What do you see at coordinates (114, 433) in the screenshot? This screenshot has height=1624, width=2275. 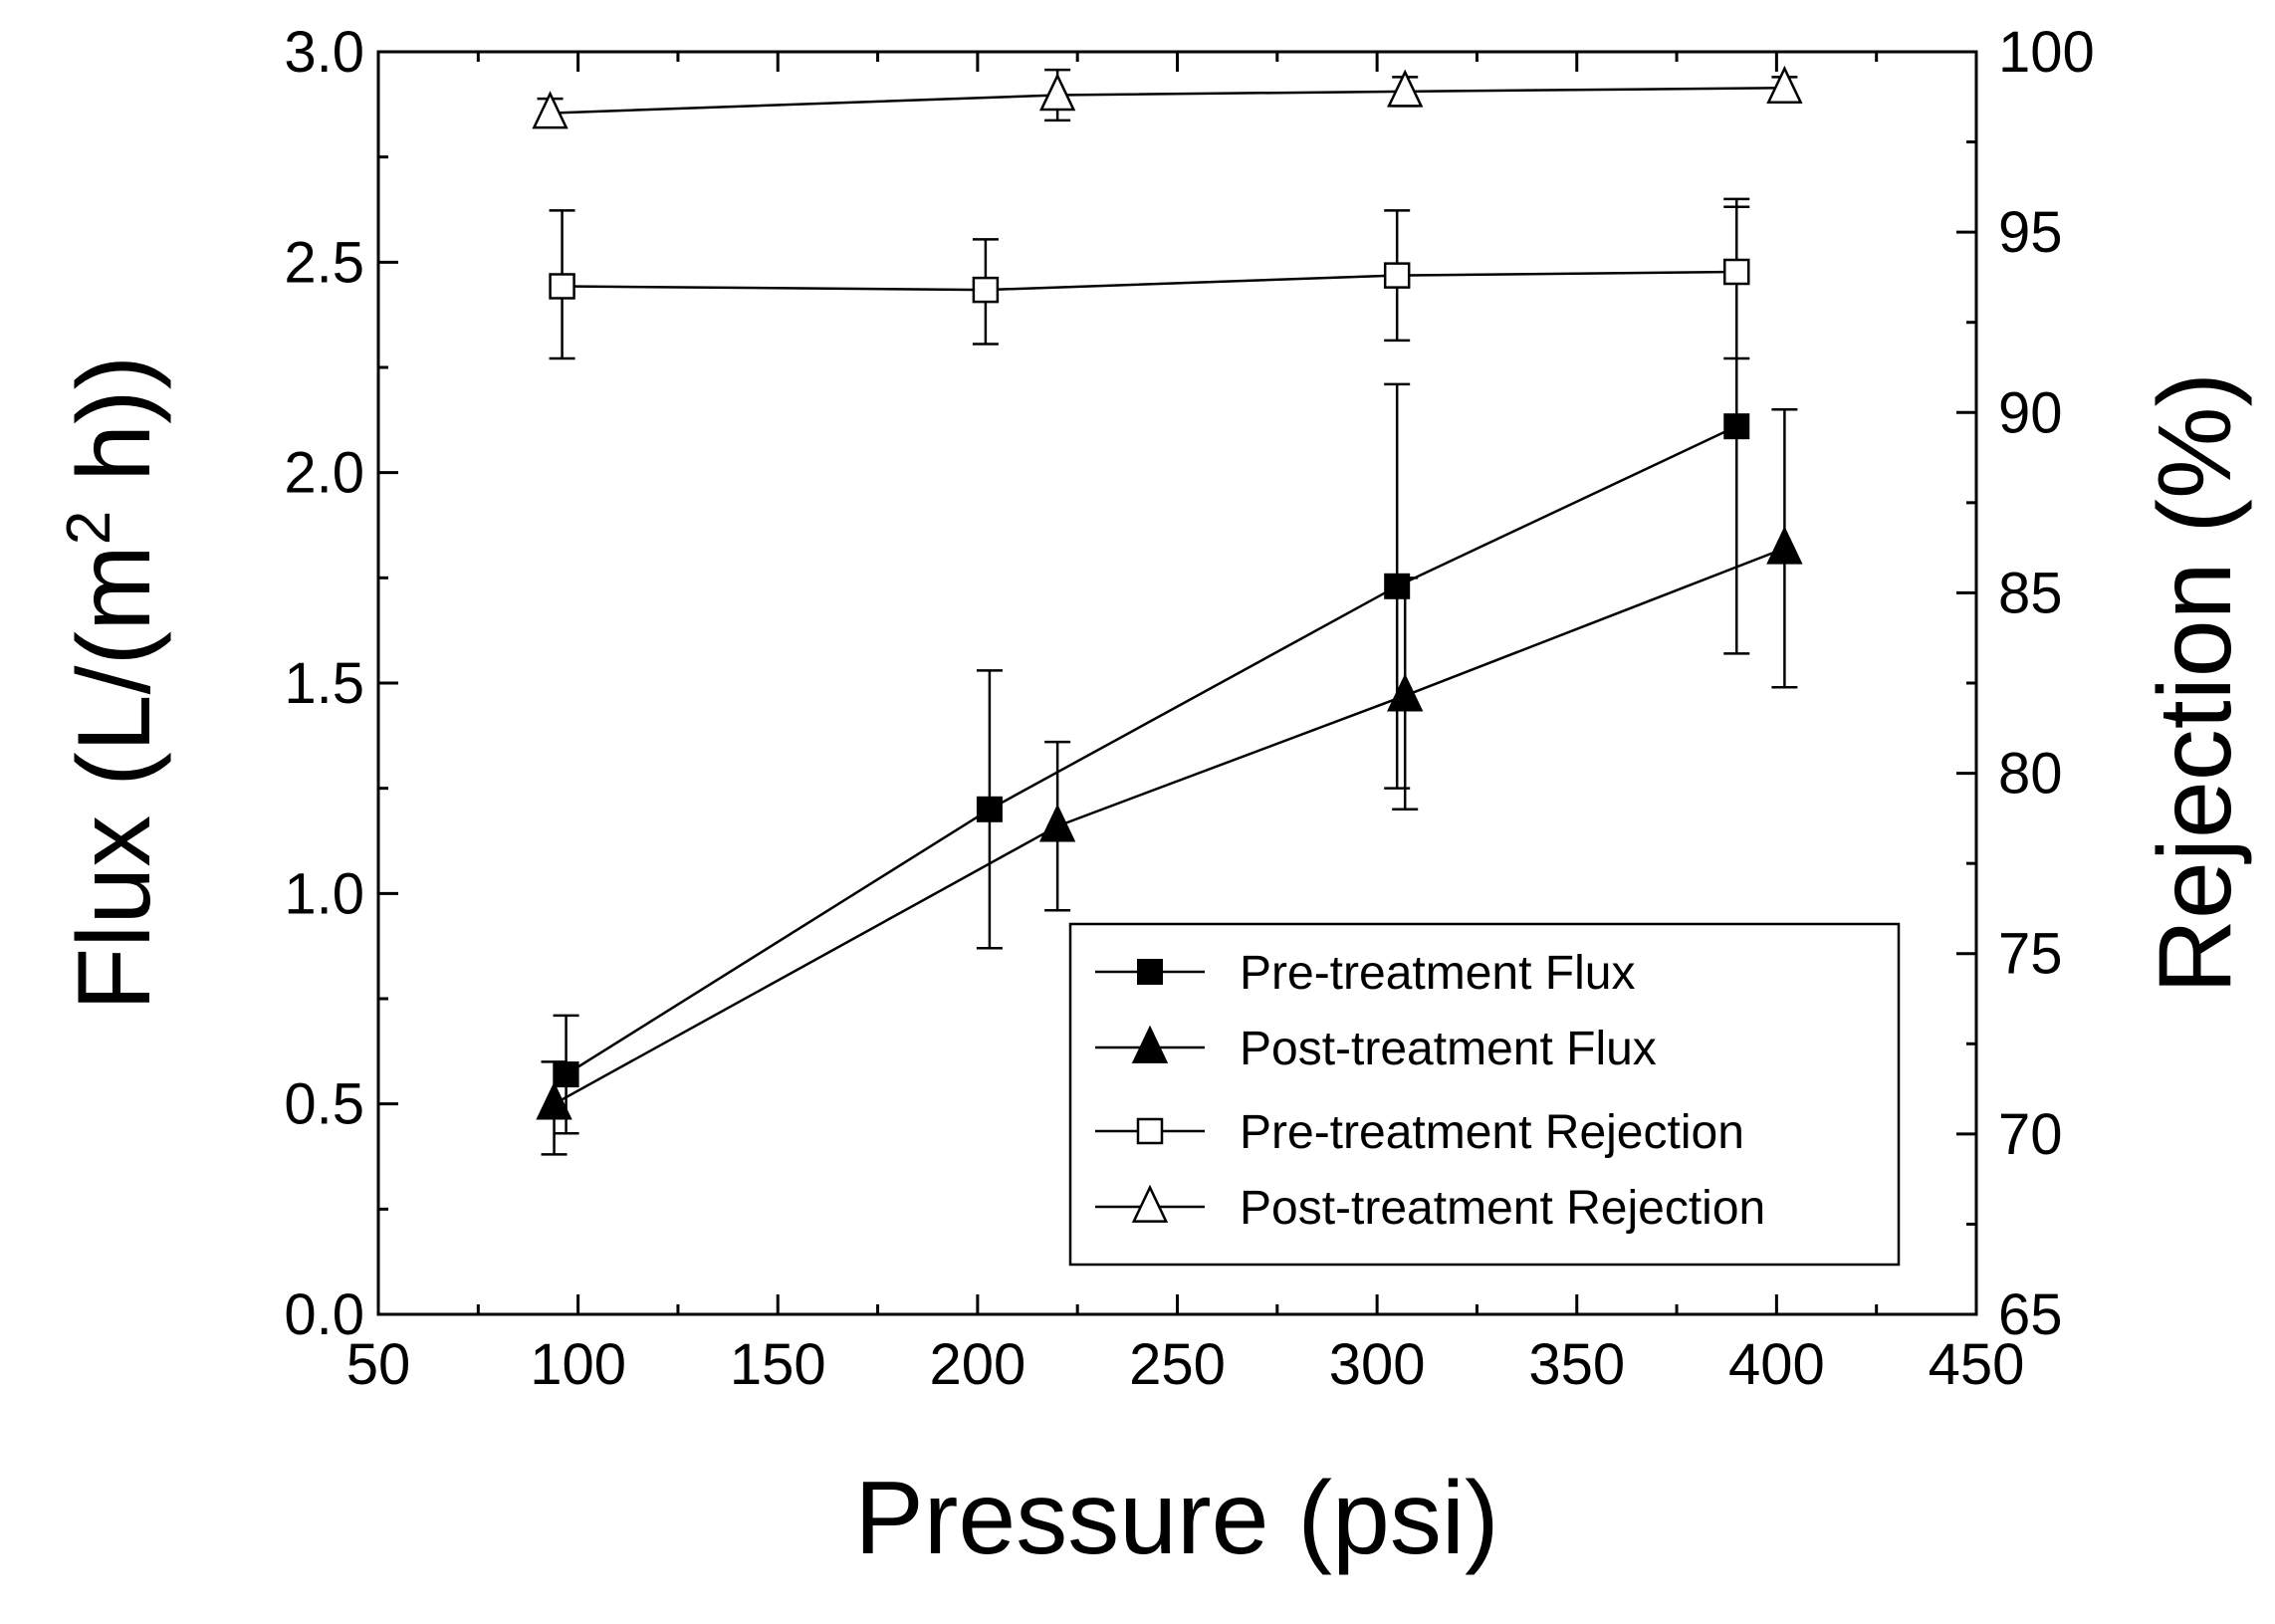 I see `y-axis-title-end: h))` at bounding box center [114, 433].